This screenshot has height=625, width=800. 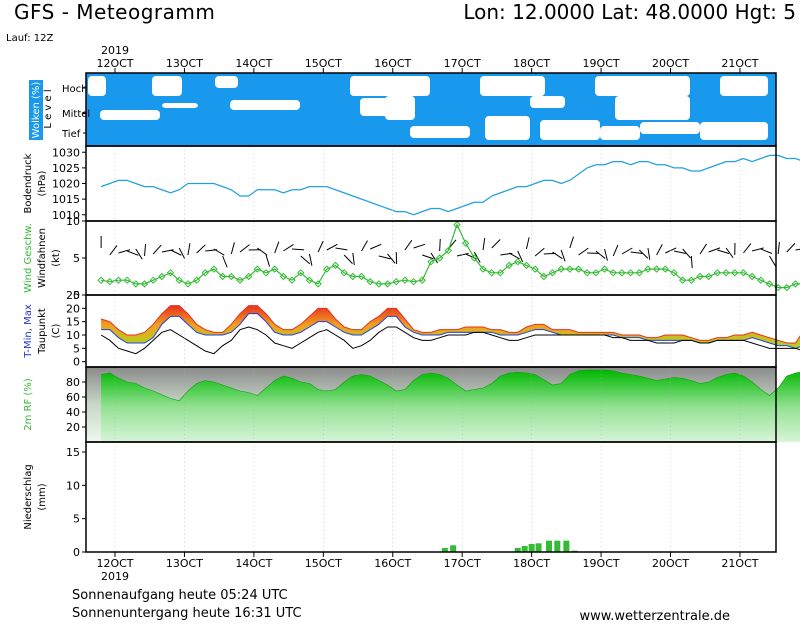 What do you see at coordinates (76, 114) in the screenshot?
I see `cloud-level-label: Mittel` at bounding box center [76, 114].